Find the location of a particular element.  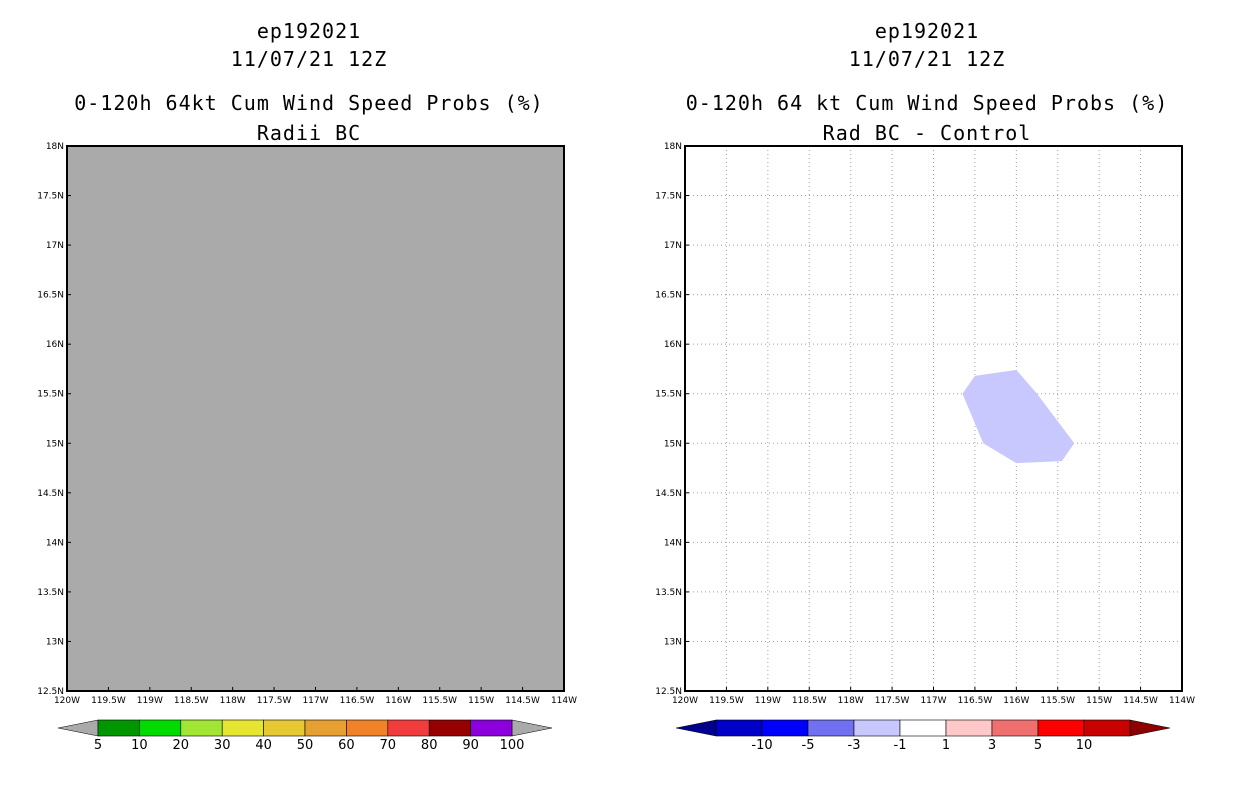

colorbar-label: -5 is located at coordinates (808, 745).